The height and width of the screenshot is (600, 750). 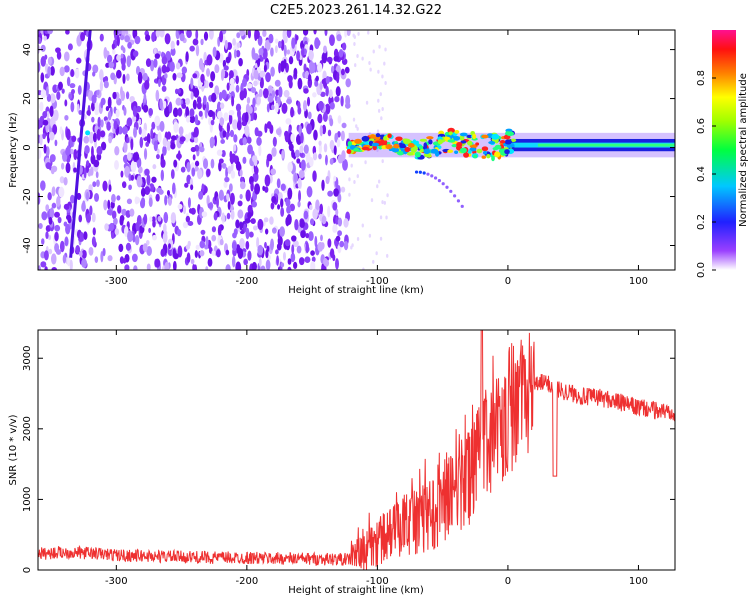 I want to click on spectrogram-y-tick-label: 0, so click(x=27, y=147).